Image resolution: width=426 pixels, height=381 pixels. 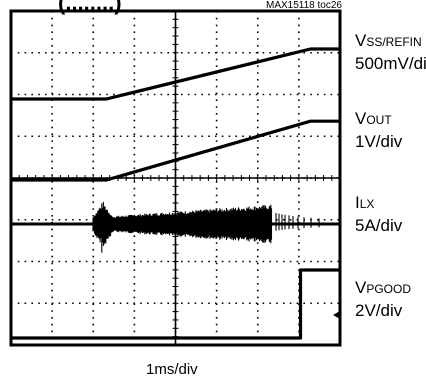 I want to click on trace-label-vss: VSS/REFIN 500mV/div, so click(x=390, y=52).